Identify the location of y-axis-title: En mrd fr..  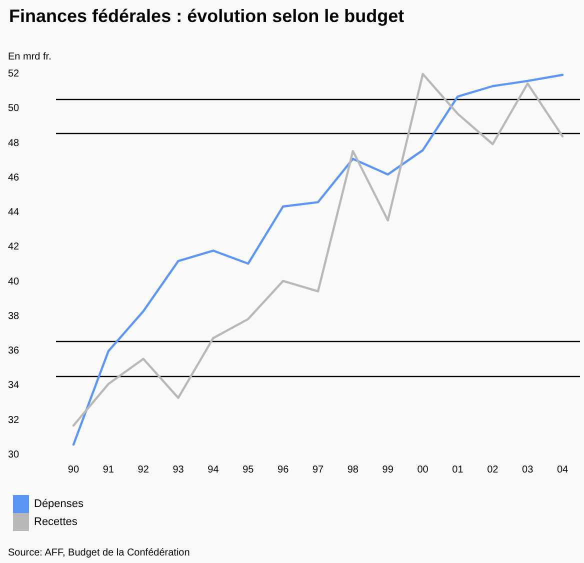
(30, 57).